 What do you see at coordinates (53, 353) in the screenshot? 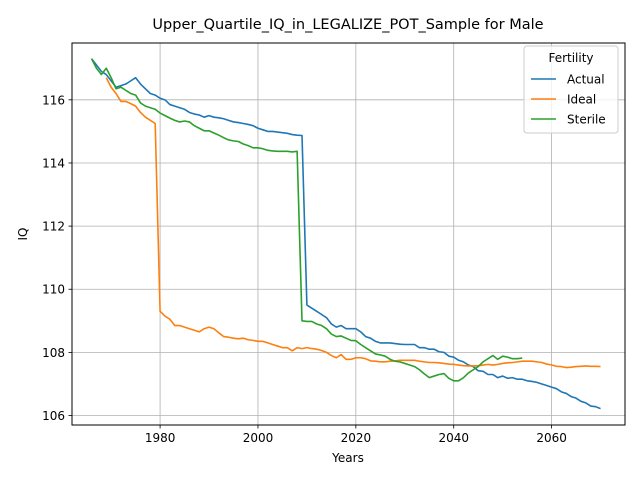
I see `y-tick-label: 108` at bounding box center [53, 353].